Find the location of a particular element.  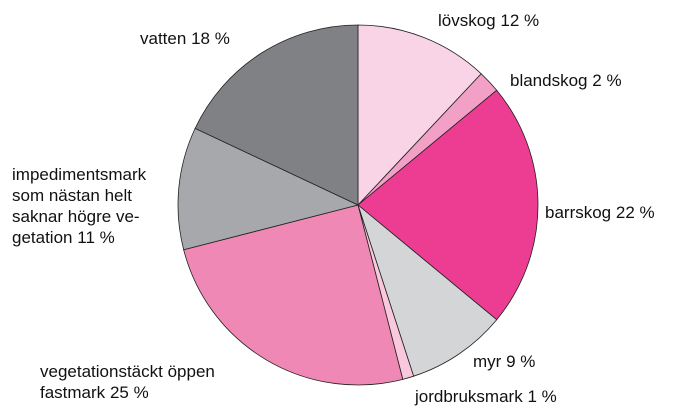

category-name: barrskog is located at coordinates (578, 212).